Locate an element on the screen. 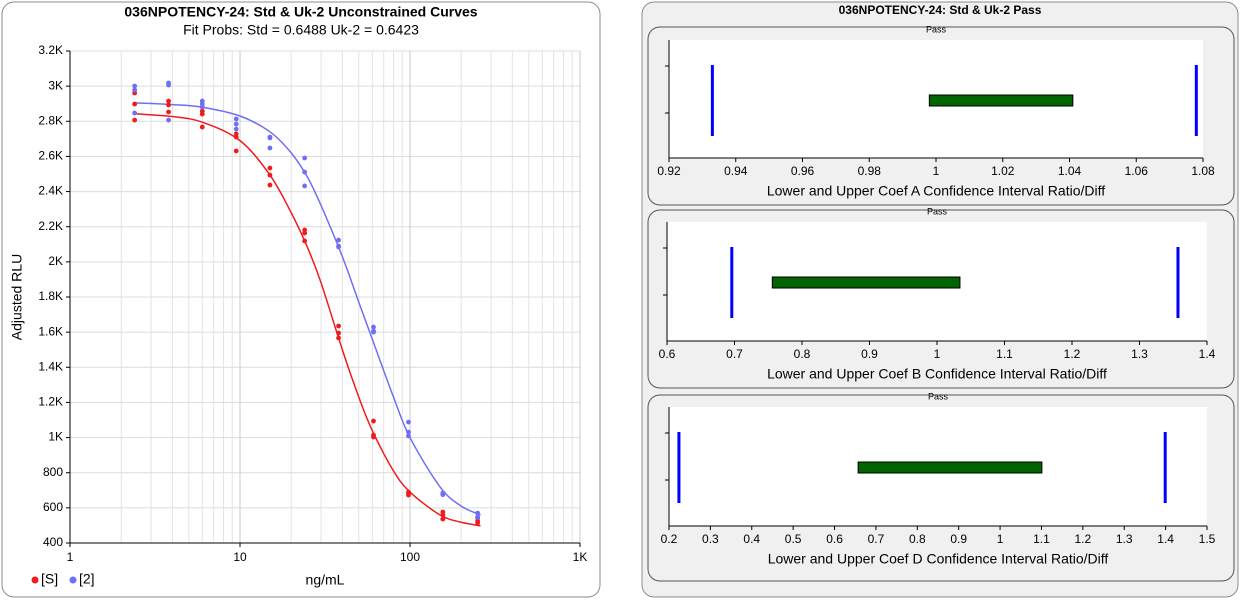 This screenshot has width=1240, height=600. y-tick-label: 2.6K is located at coordinates (50, 156).